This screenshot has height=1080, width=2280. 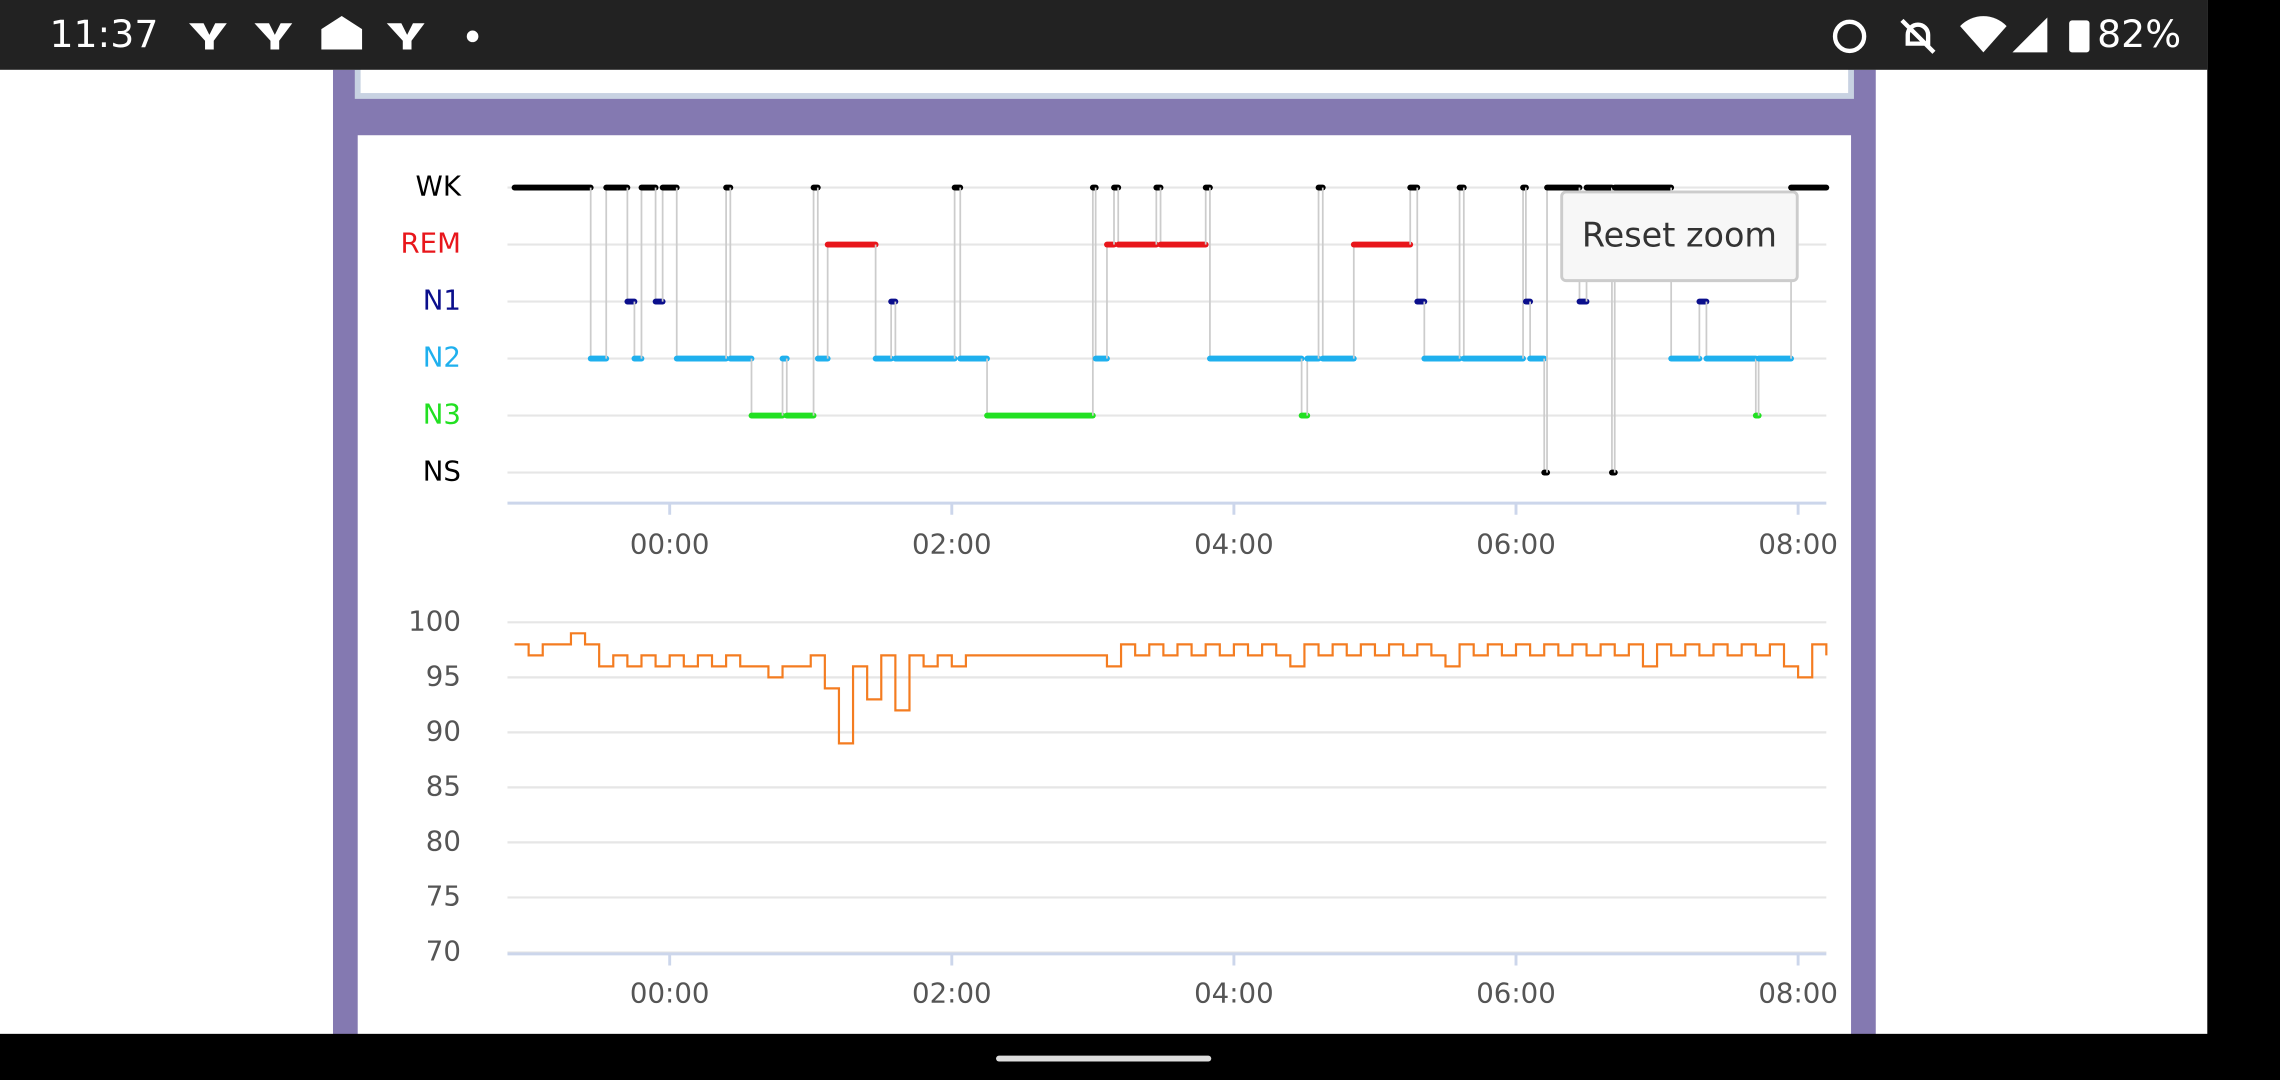 I want to click on mute-icon, so click(x=1918, y=36).